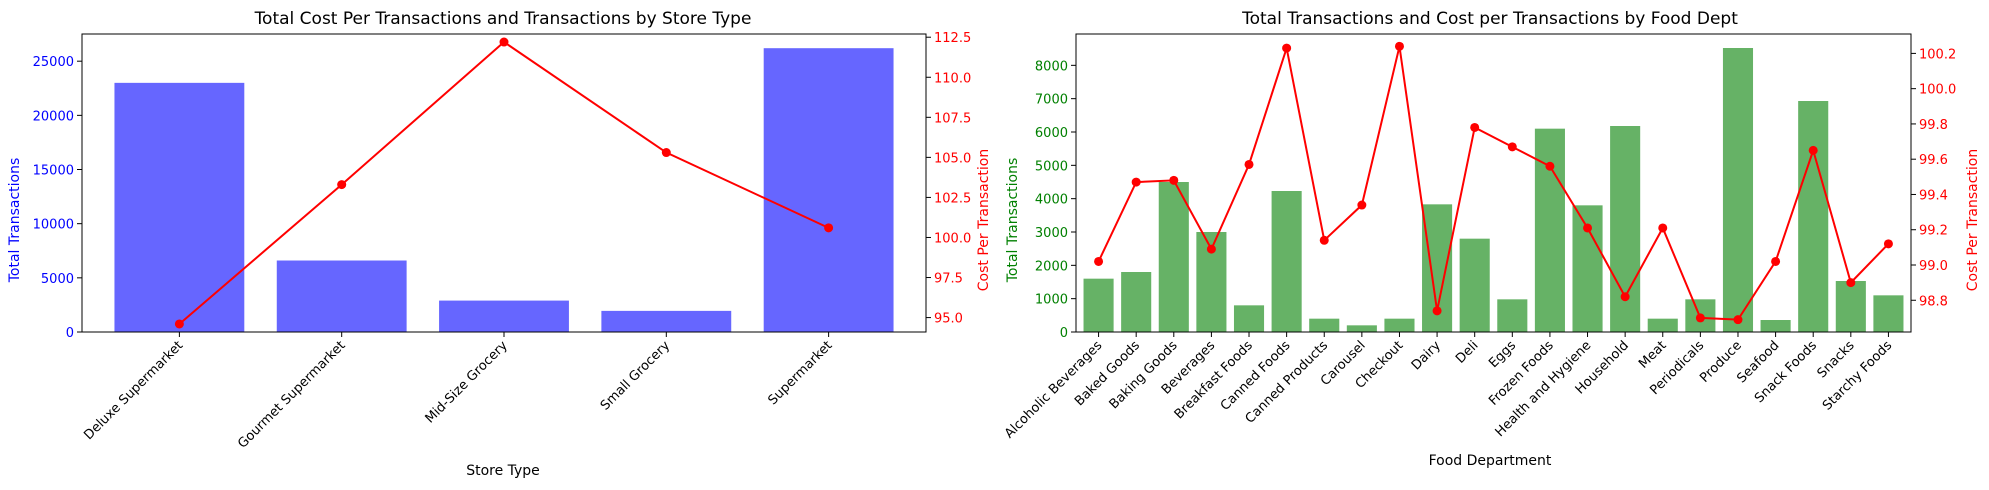 This screenshot has width=1989, height=490. Describe the element at coordinates (948, 279) in the screenshot. I see `y2-tick-label: 97.5` at that location.